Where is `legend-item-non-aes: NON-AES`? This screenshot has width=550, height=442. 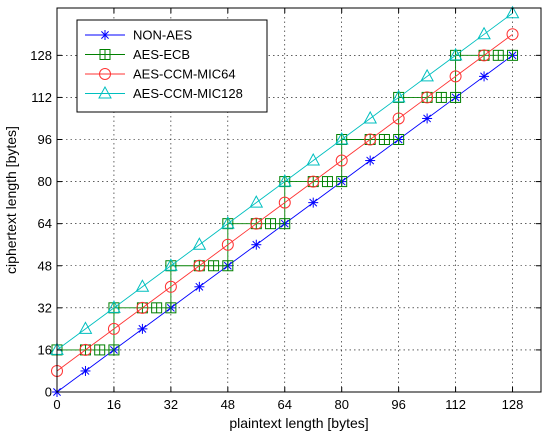
legend-item-non-aes: NON-AES is located at coordinates (139, 35).